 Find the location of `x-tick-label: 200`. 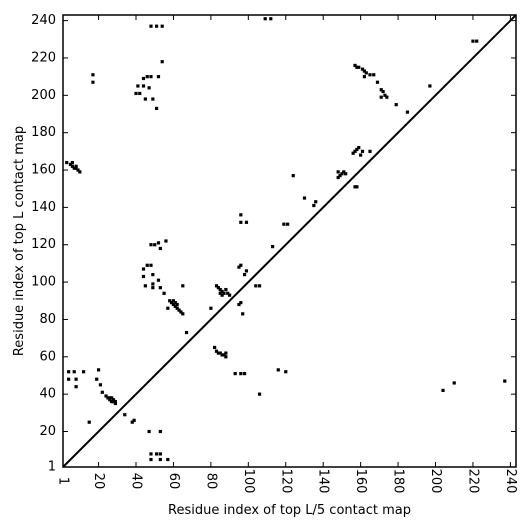

x-tick-label: 200 is located at coordinates (435, 481).